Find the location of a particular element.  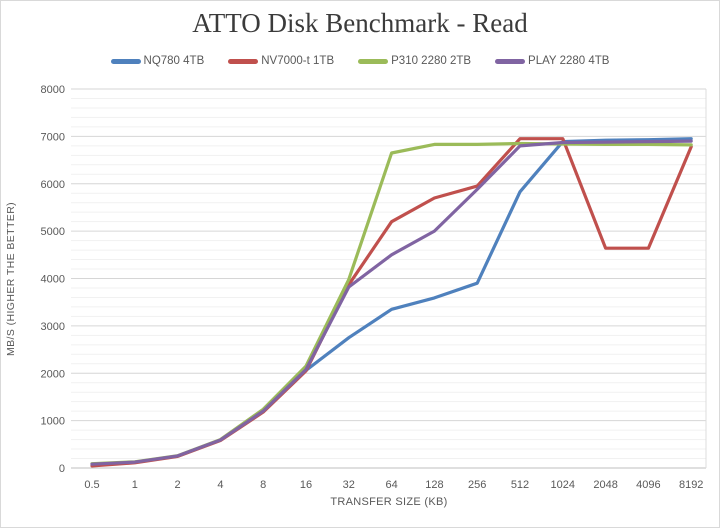

chart-title: ATTO Disk Benchmark - Read is located at coordinates (360, 23).